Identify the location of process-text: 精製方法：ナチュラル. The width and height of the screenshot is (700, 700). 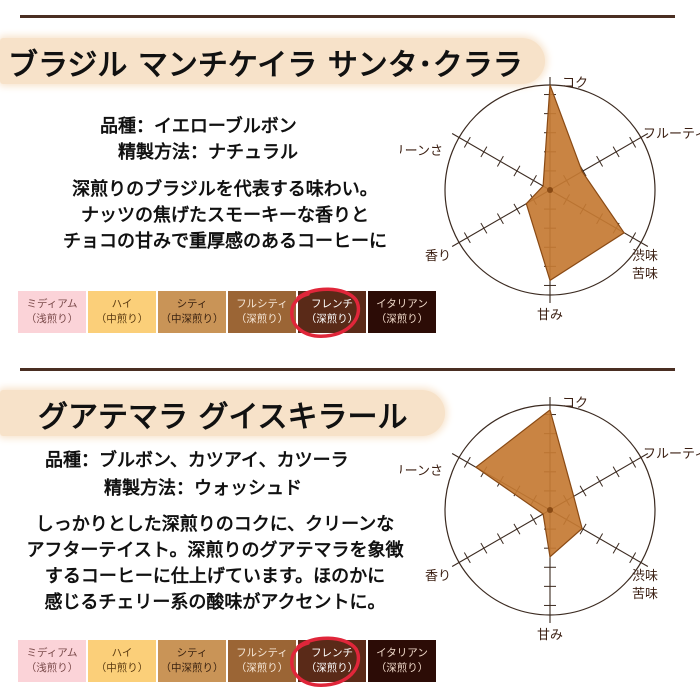
(208, 152).